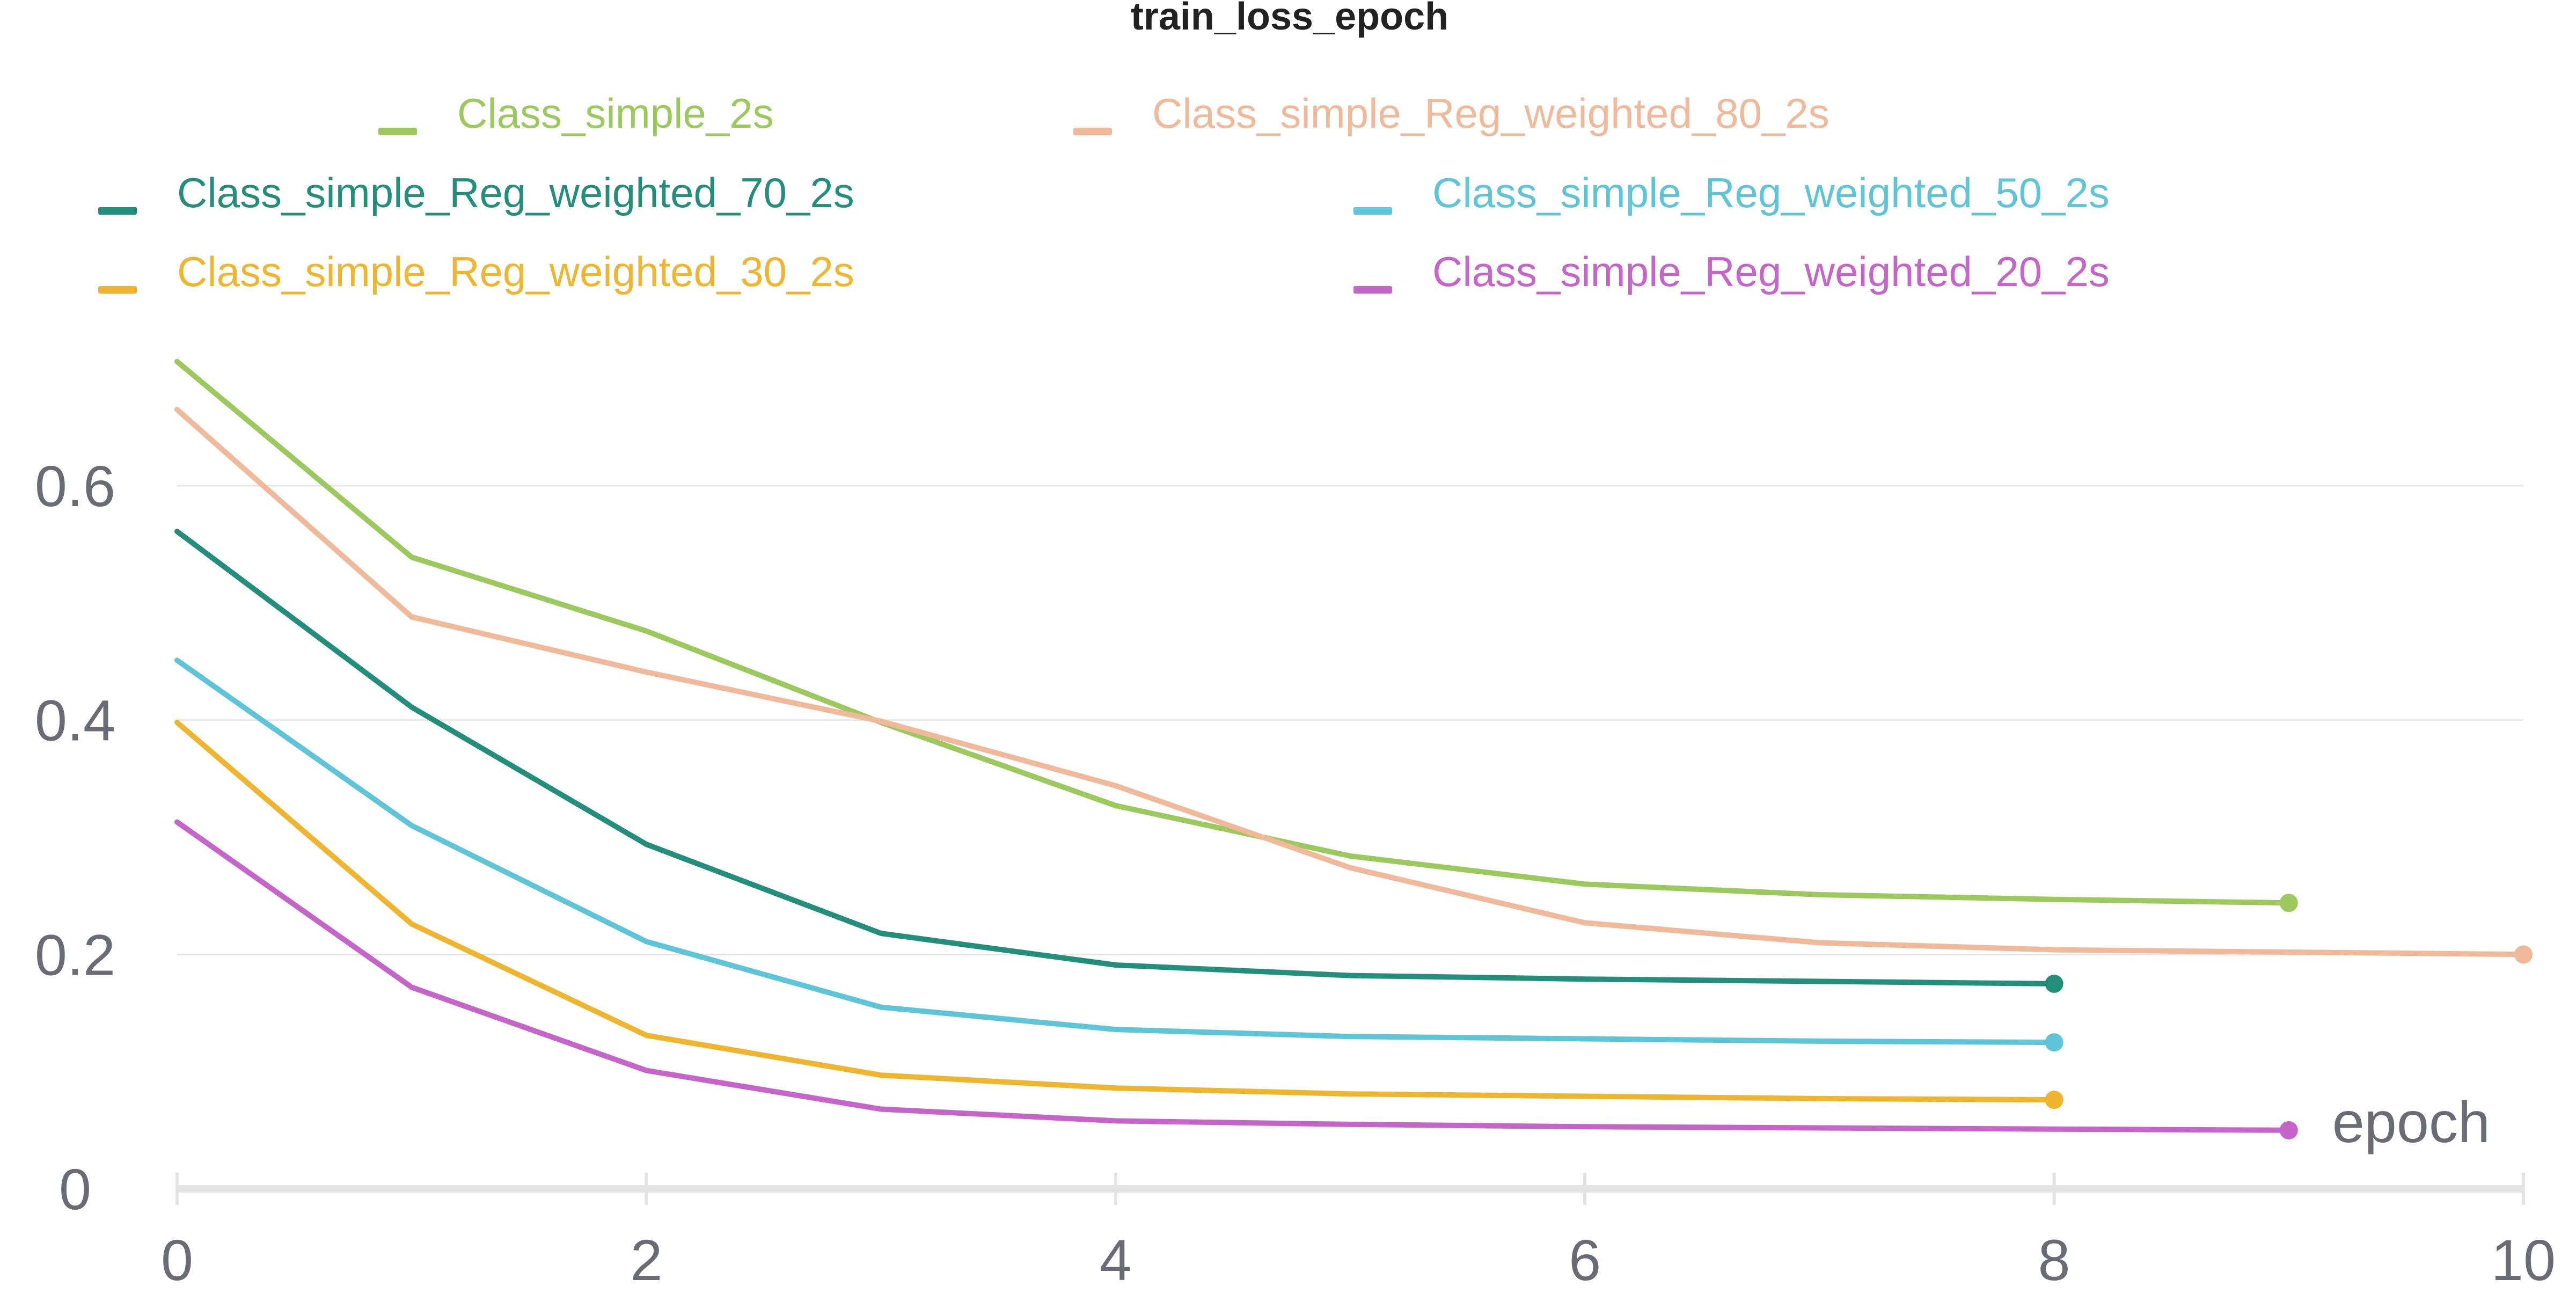 Image resolution: width=2576 pixels, height=1301 pixels. What do you see at coordinates (177, 1259) in the screenshot?
I see `x-tick-label: 0` at bounding box center [177, 1259].